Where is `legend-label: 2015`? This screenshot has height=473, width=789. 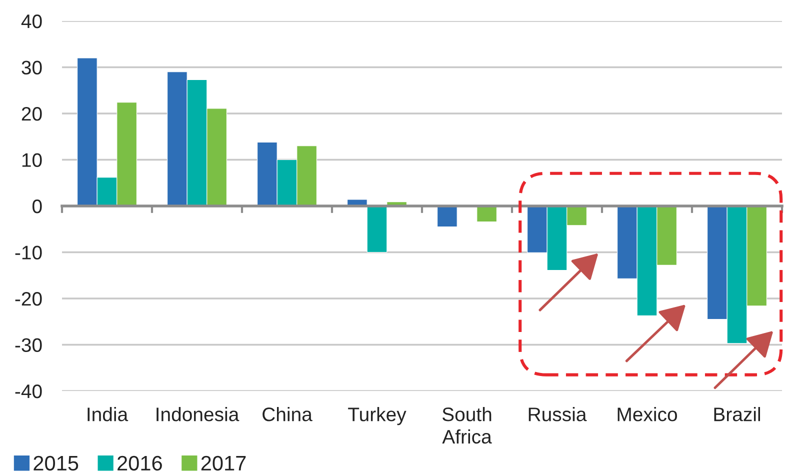 legend-label: 2015 is located at coordinates (56, 463).